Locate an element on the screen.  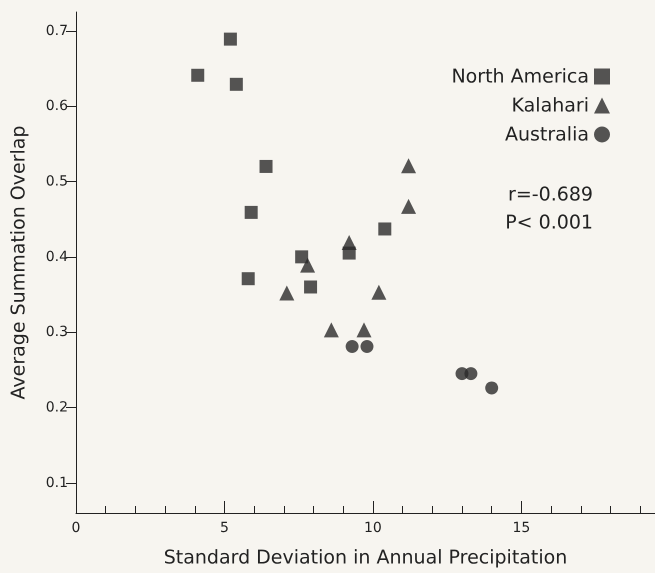
y-tick-label: 0.6 is located at coordinates (57, 106).